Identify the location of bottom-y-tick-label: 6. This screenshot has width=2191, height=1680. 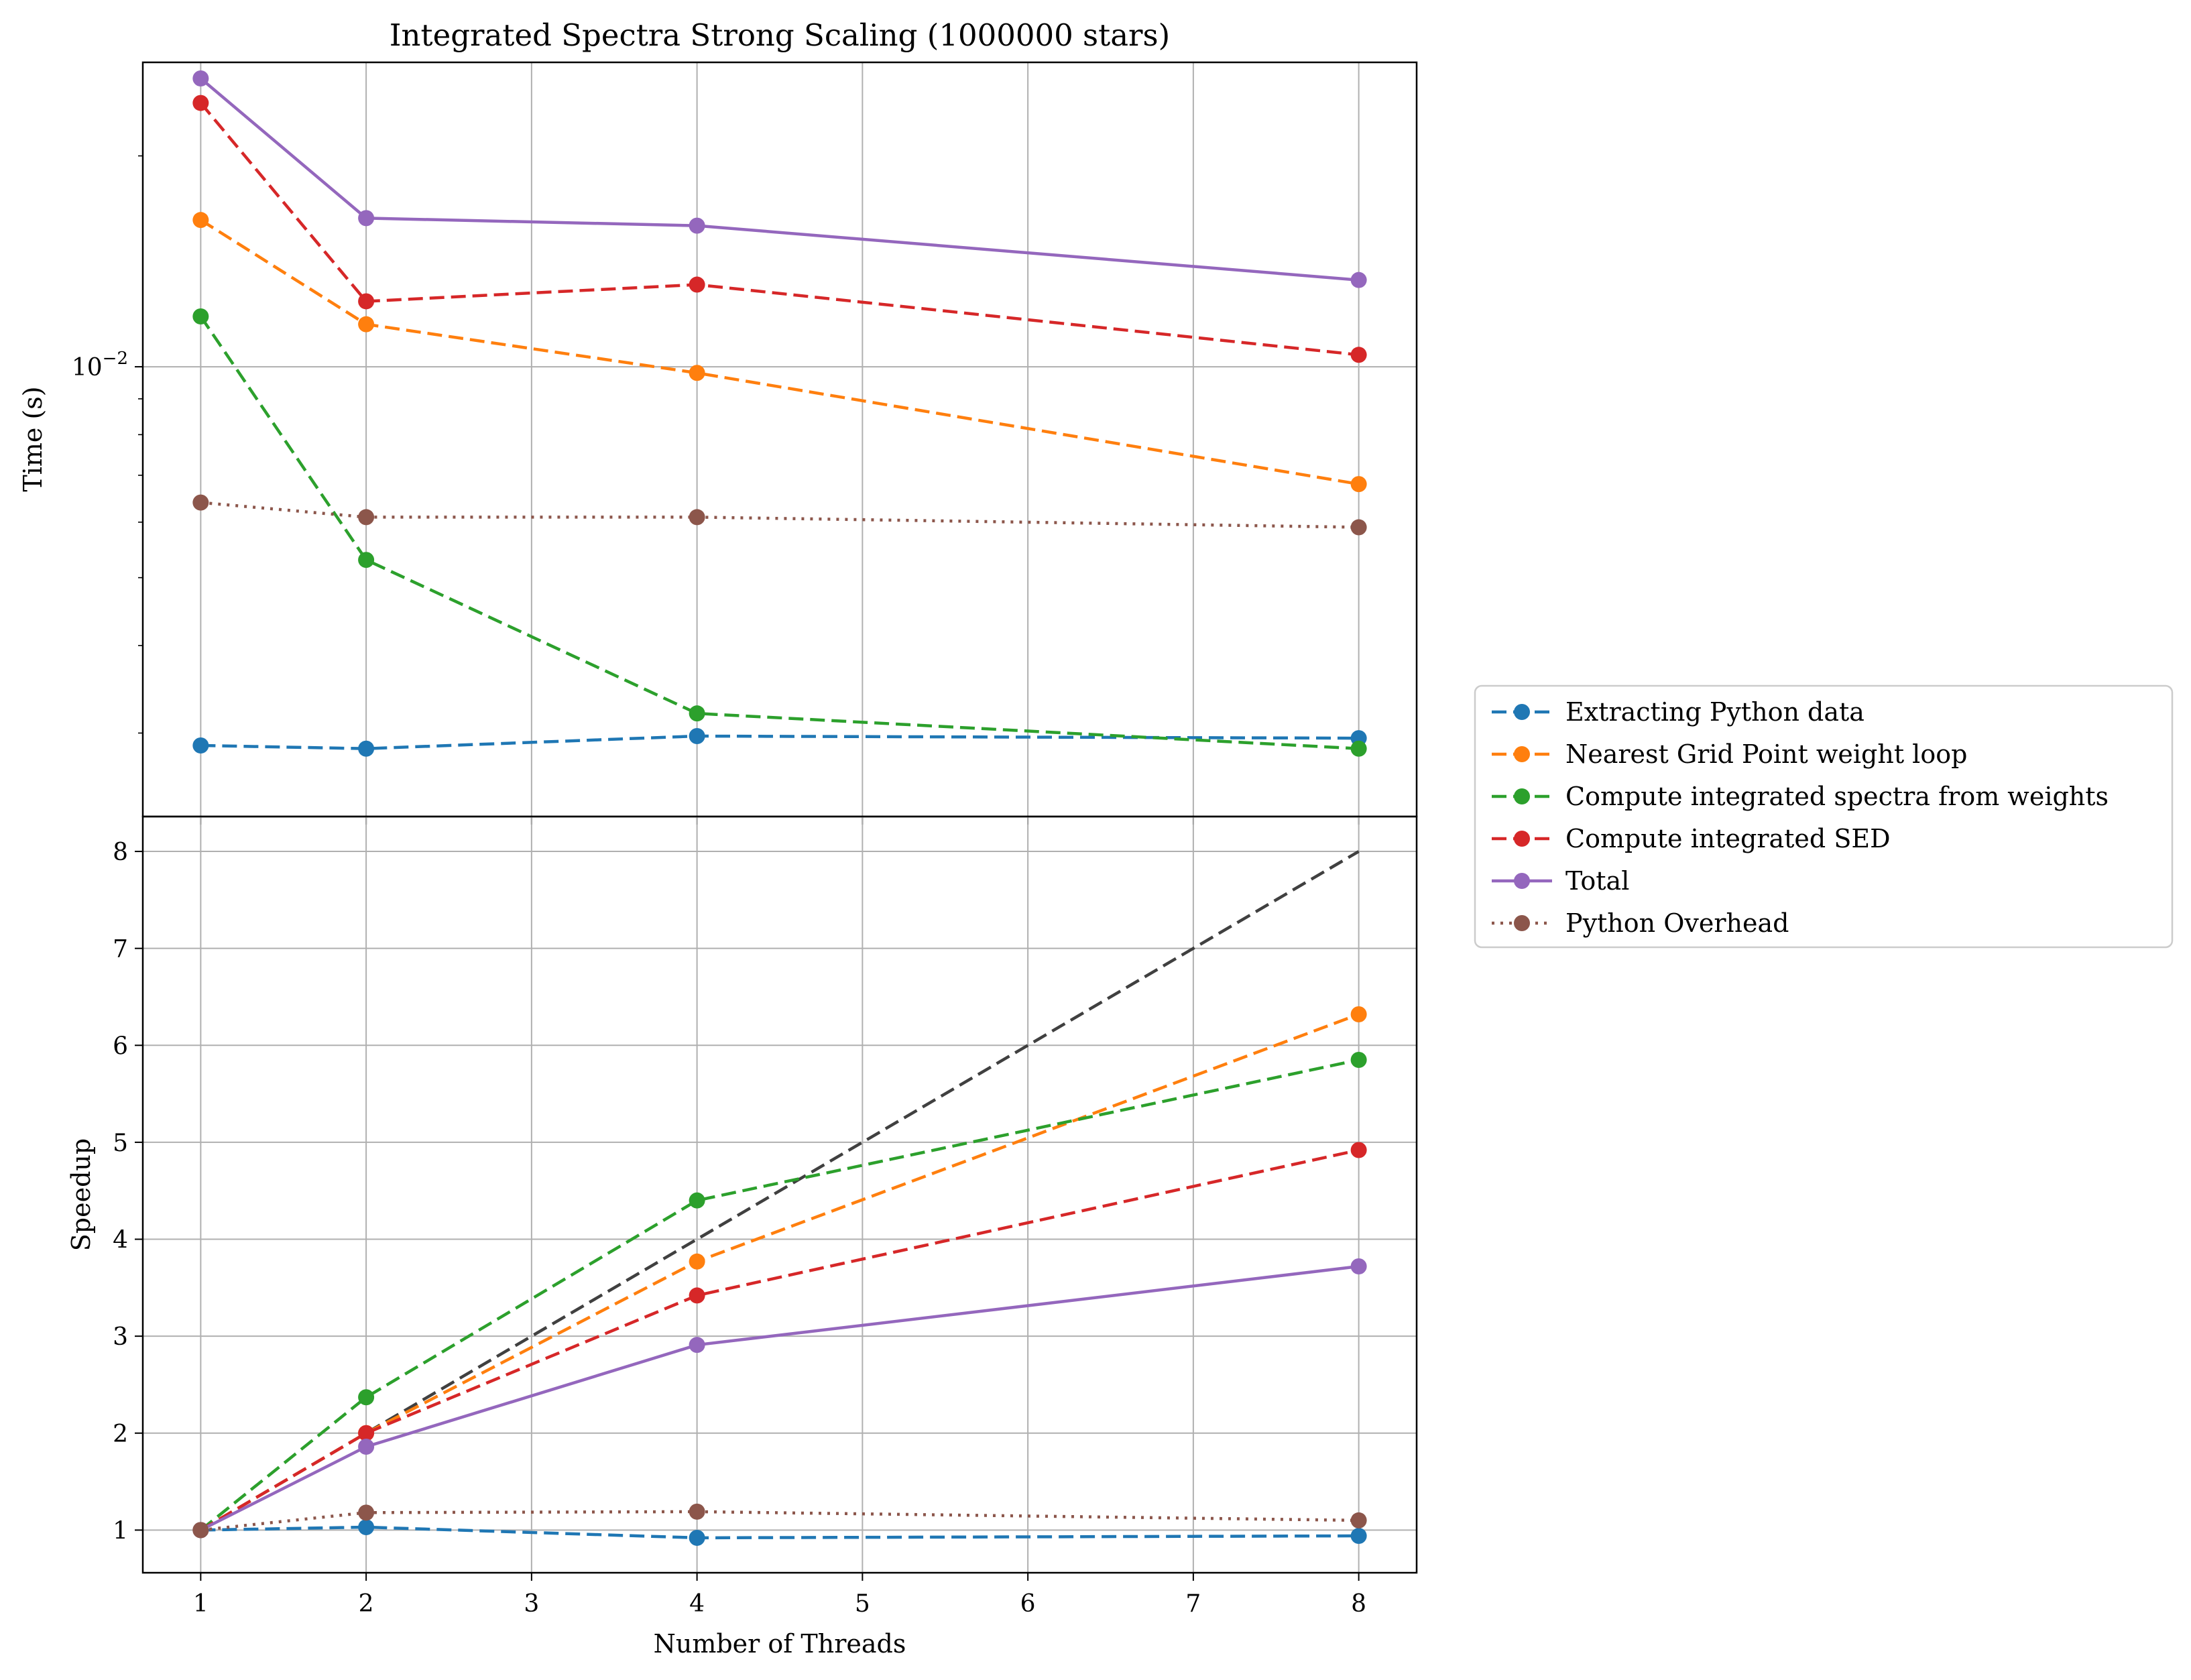
(120, 1046).